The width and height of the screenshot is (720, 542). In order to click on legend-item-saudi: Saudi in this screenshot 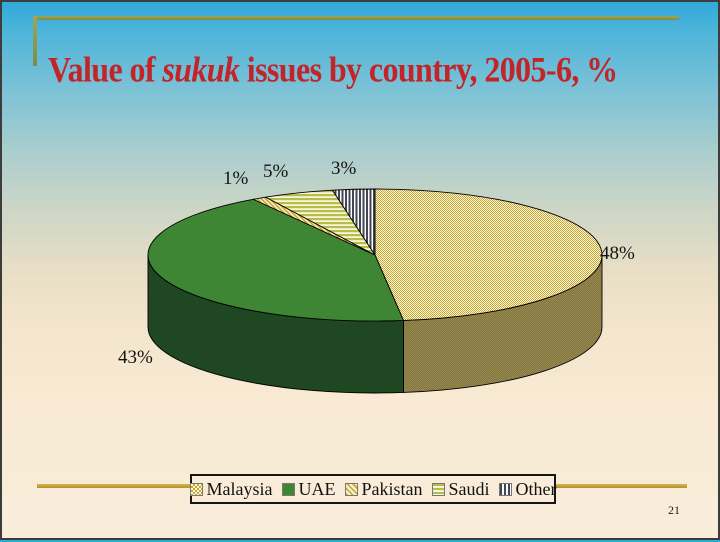, I will do `click(460, 489)`.